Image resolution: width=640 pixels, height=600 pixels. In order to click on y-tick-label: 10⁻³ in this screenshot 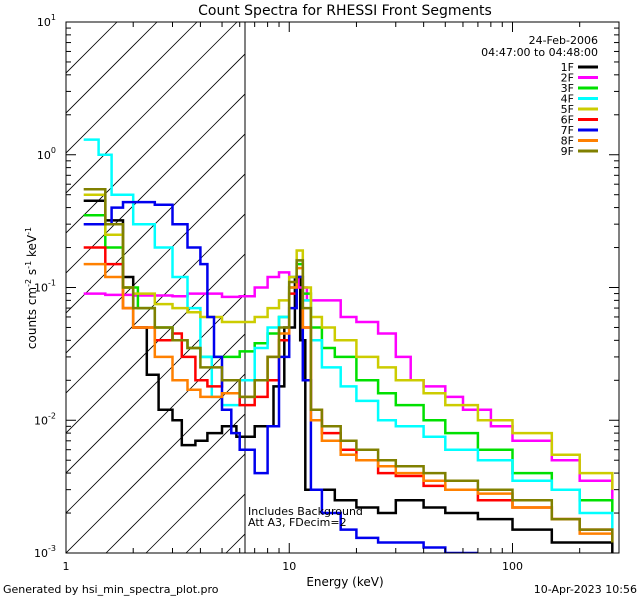, I will do `click(45, 552)`.